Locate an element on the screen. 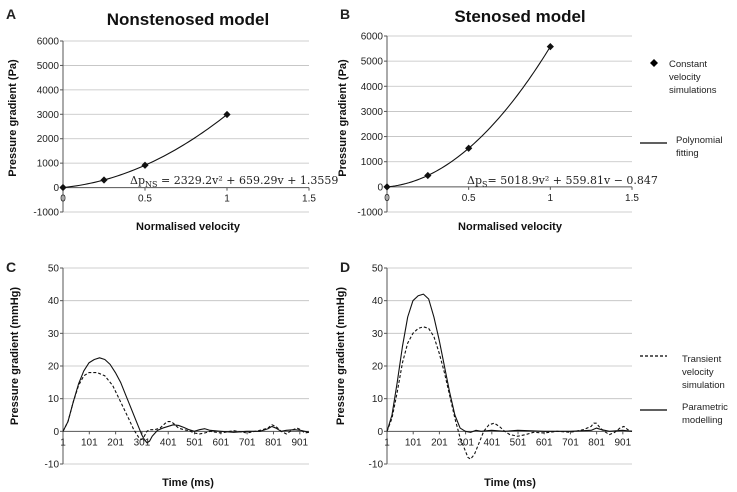 This screenshot has width=737, height=492. transient-line-d is located at coordinates (509, 393).